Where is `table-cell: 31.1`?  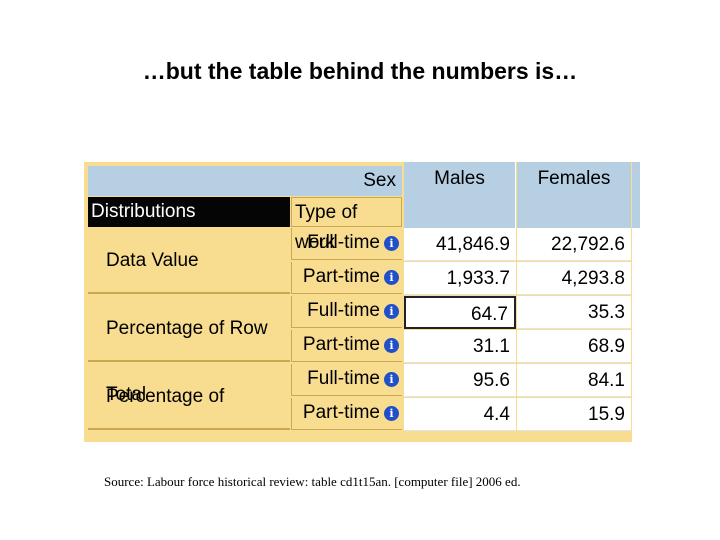
table-cell: 31.1 is located at coordinates (460, 346).